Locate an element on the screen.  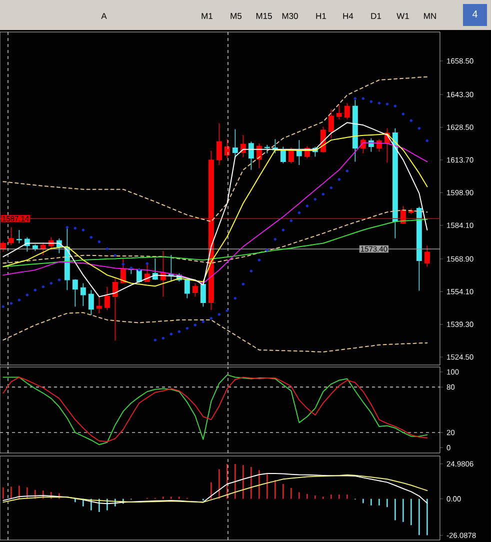
text: M1 is located at coordinates (207, 16).